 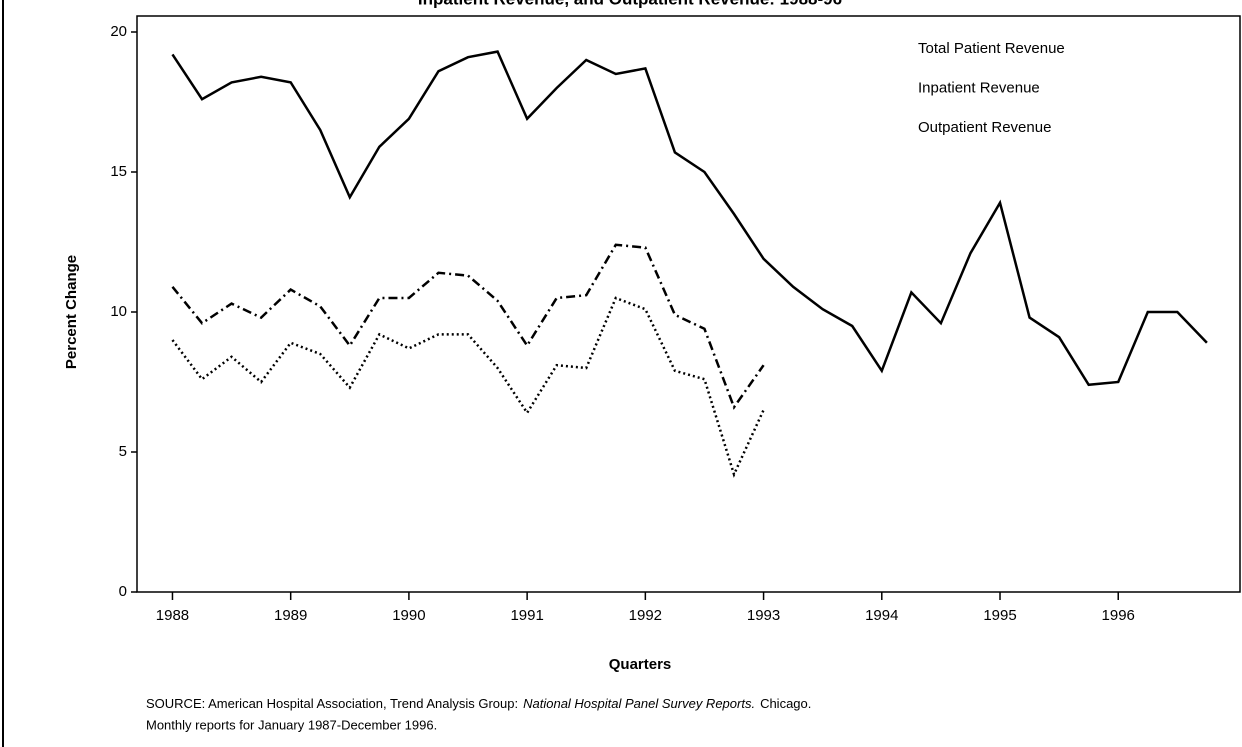 What do you see at coordinates (979, 87) in the screenshot?
I see `legend-entry: Inpatient Revenue` at bounding box center [979, 87].